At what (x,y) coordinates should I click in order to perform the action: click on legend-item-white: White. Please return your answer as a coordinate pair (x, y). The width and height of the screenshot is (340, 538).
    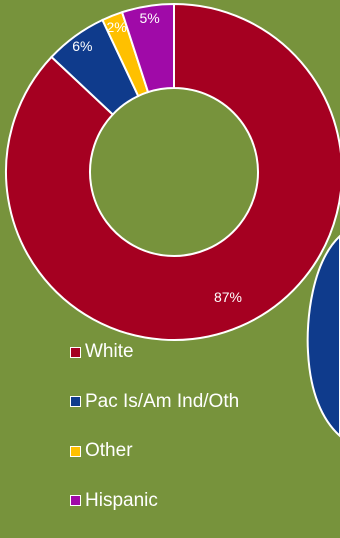
    Looking at the image, I should click on (154, 352).